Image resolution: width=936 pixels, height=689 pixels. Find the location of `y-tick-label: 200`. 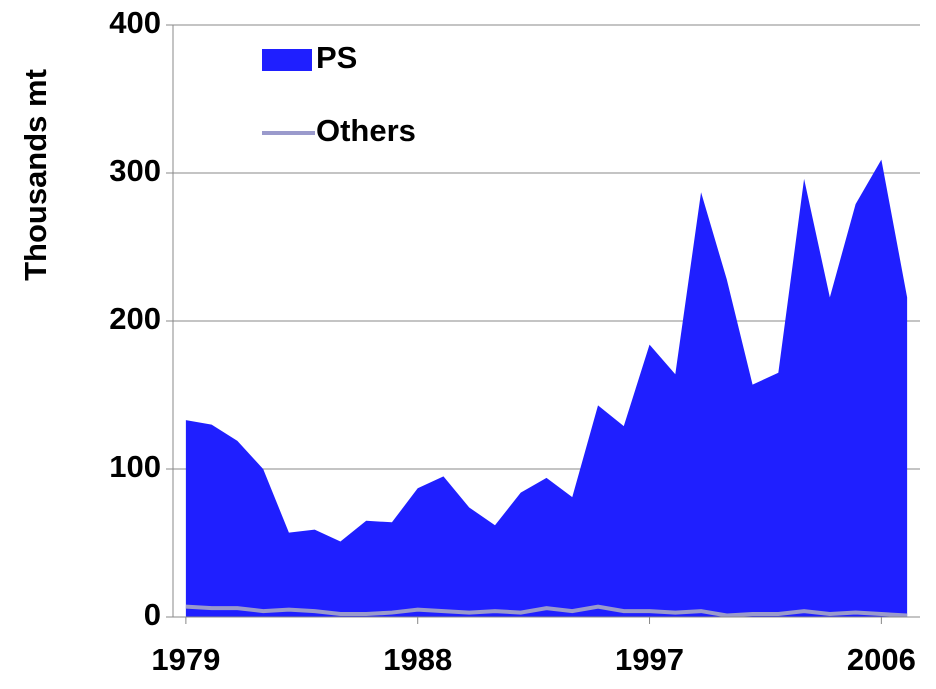

y-tick-label: 200 is located at coordinates (135, 318).